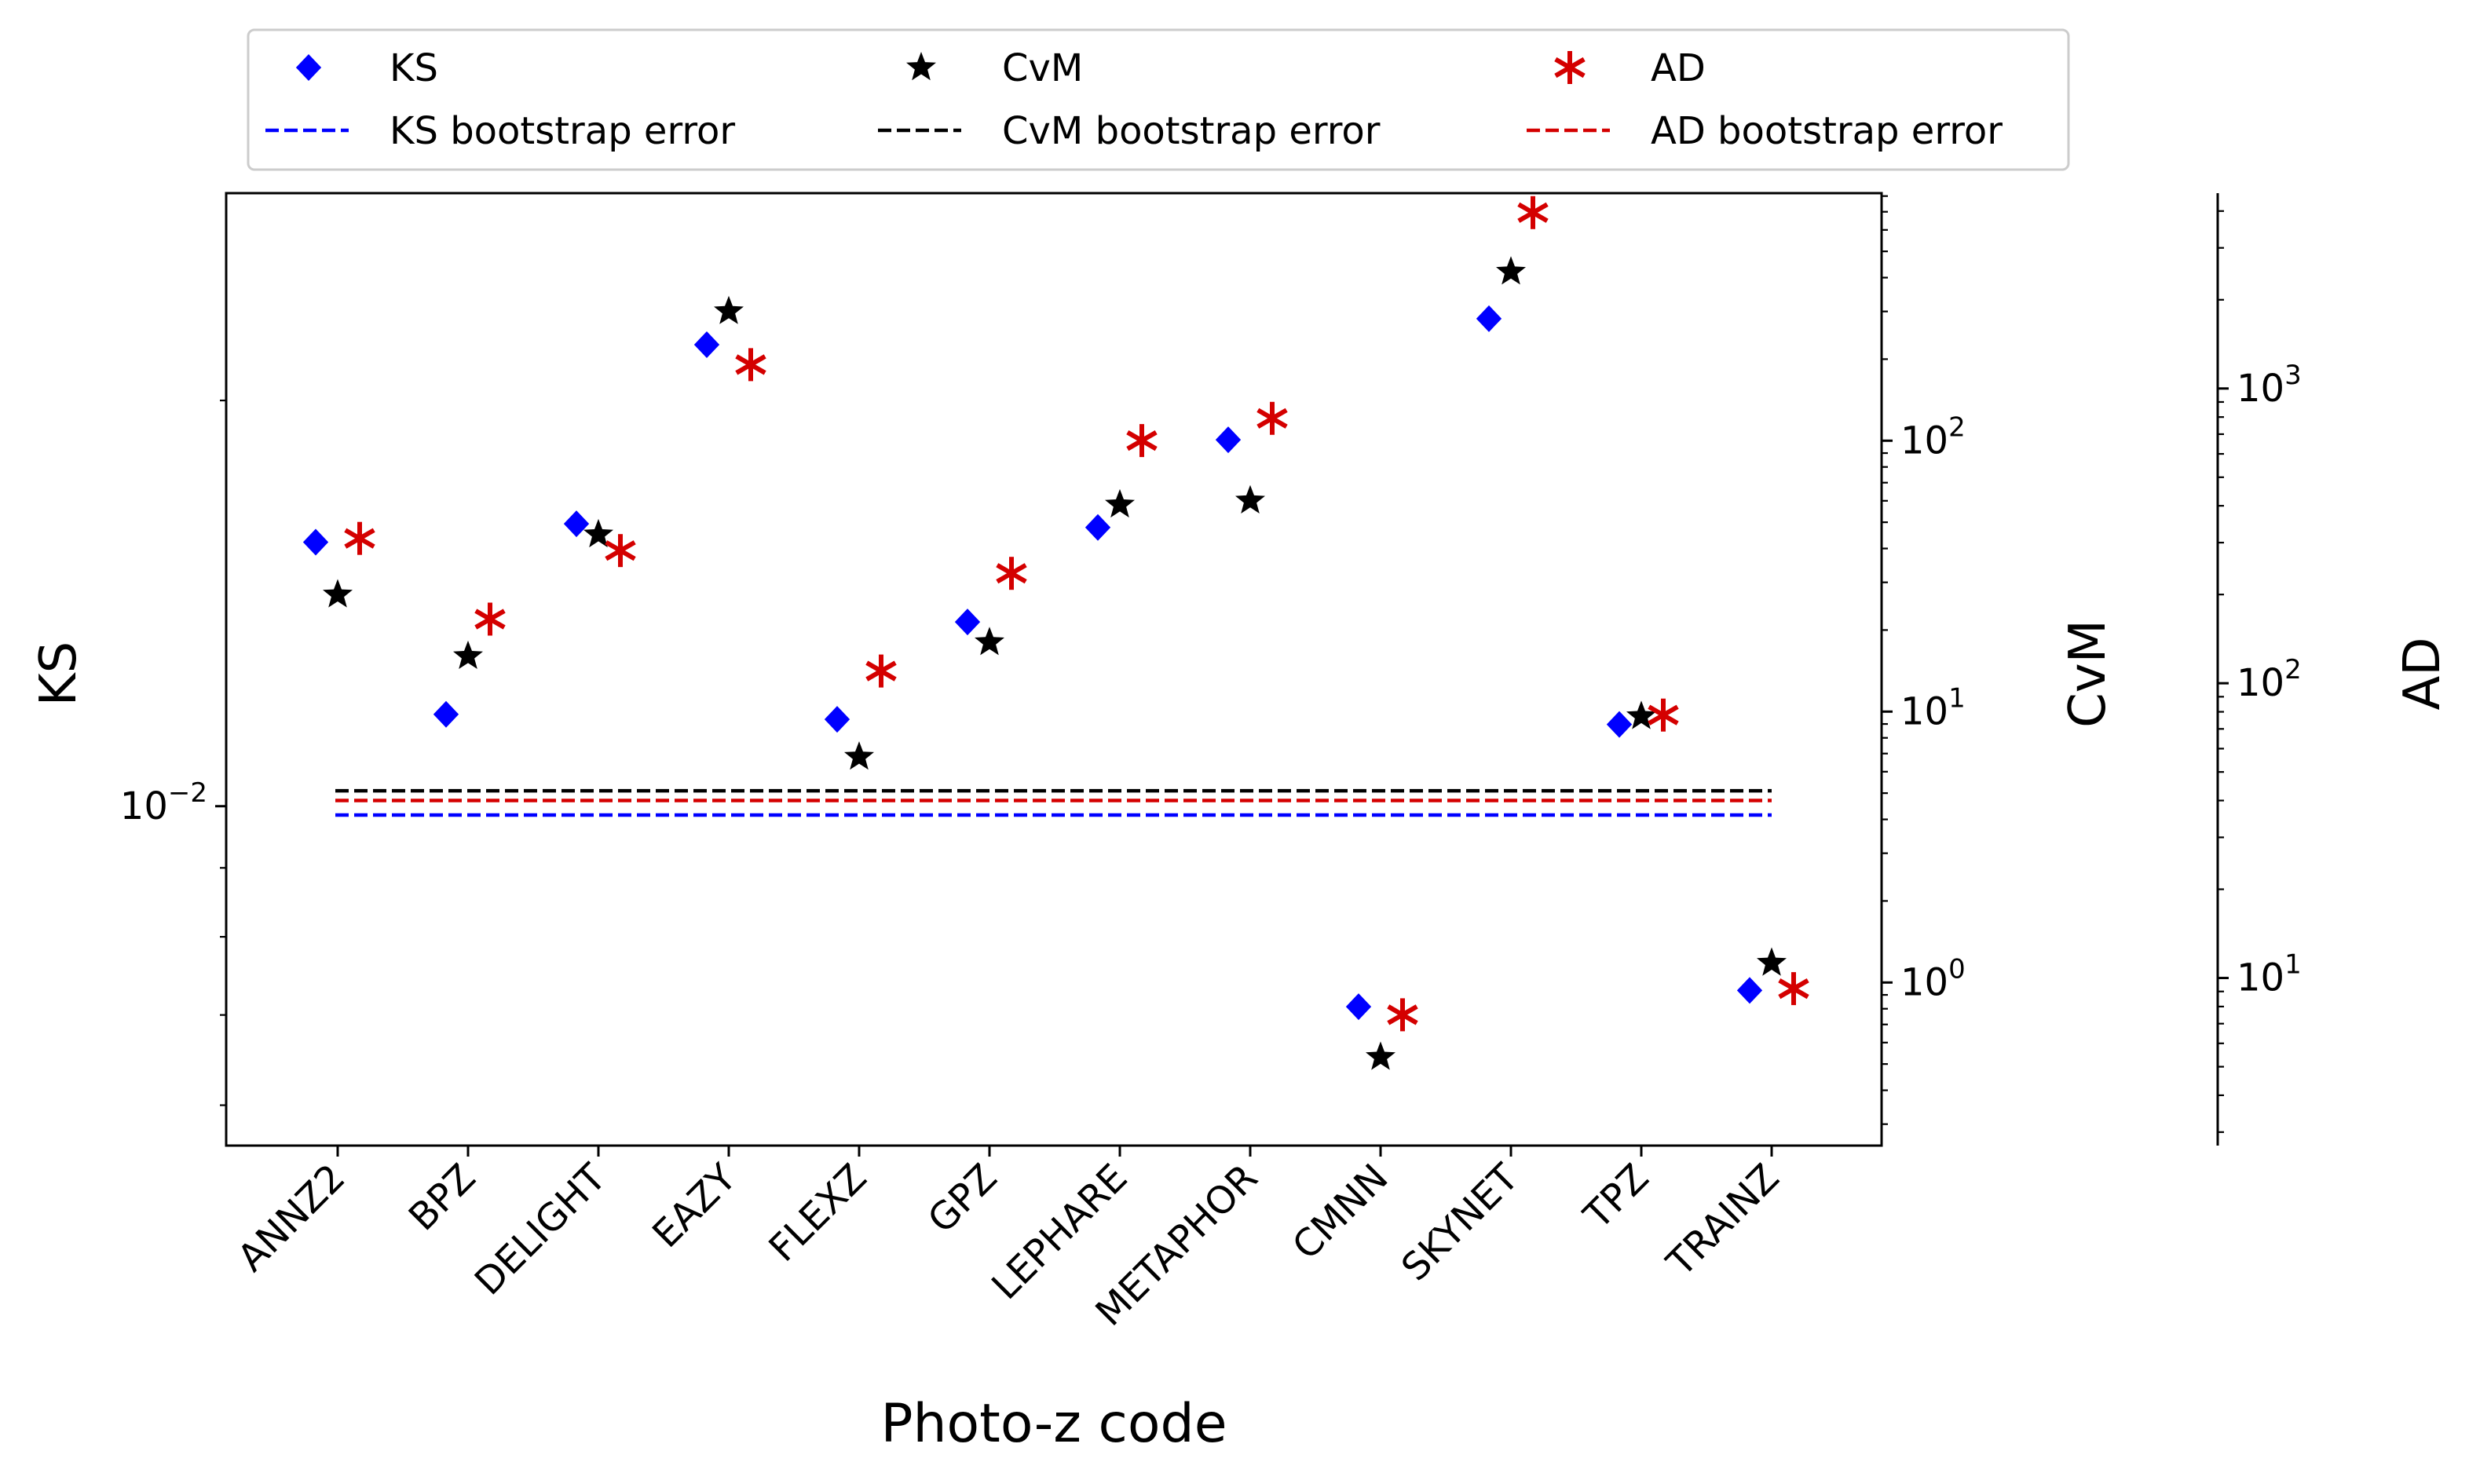 Image resolution: width=2469 pixels, height=1484 pixels. What do you see at coordinates (1827, 131) in the screenshot?
I see `legend-label: AD bootstrap error` at bounding box center [1827, 131].